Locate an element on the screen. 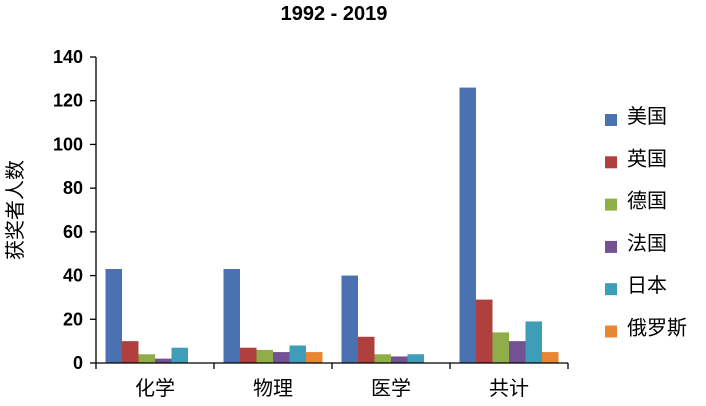 Image resolution: width=706 pixels, height=406 pixels. y-tick-label: 140 is located at coordinates (68, 57).